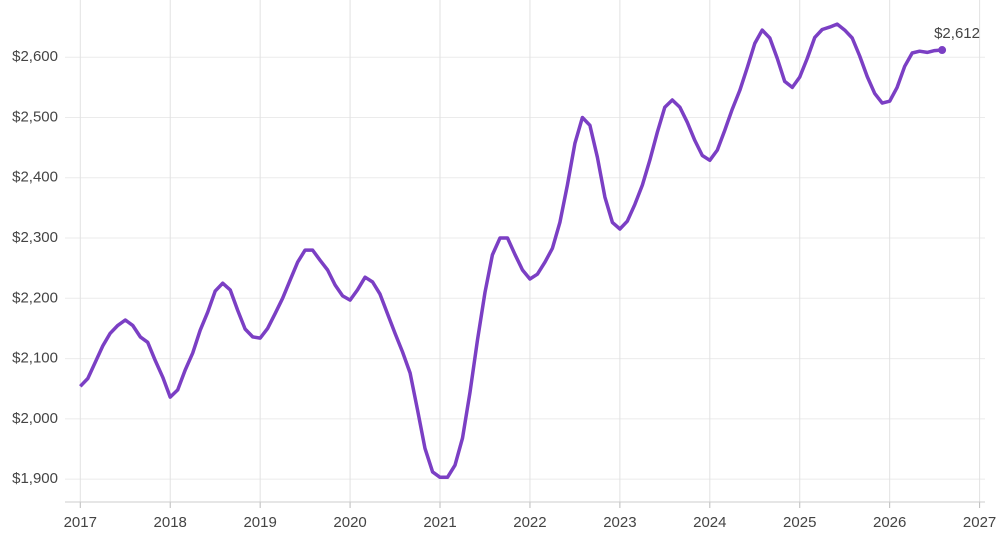 This screenshot has height=537, width=1000. I want to click on x-tick-label: 2025, so click(799, 522).